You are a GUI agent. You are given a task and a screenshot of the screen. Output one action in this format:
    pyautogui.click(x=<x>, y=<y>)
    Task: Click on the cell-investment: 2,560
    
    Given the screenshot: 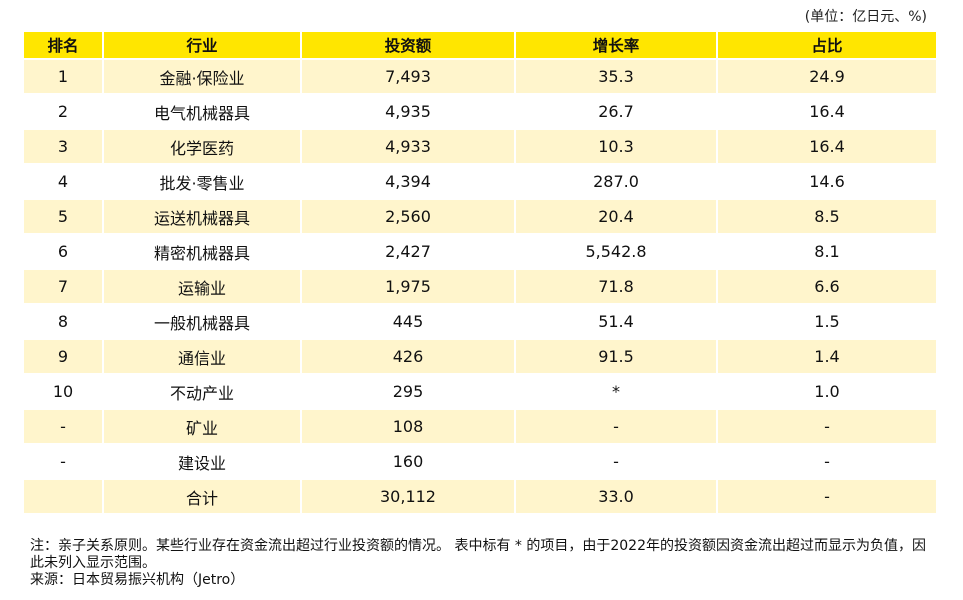 What is the action you would take?
    pyautogui.click(x=408, y=216)
    